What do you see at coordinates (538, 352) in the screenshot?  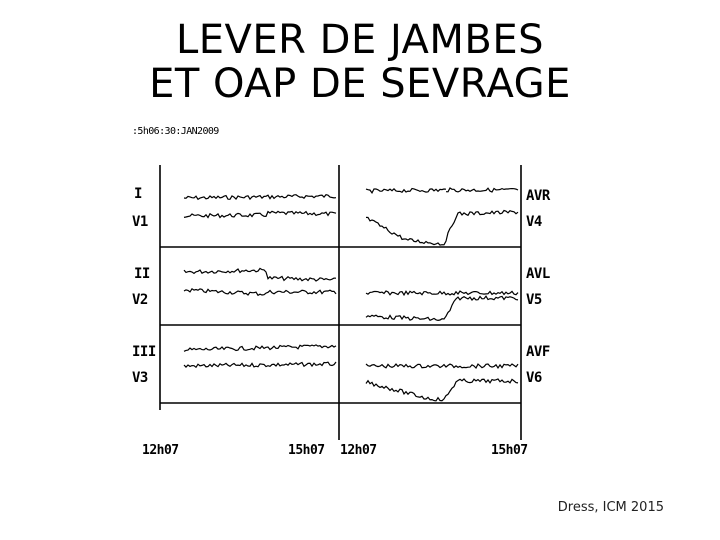 I see `lead-label-AVF: AVF` at bounding box center [538, 352].